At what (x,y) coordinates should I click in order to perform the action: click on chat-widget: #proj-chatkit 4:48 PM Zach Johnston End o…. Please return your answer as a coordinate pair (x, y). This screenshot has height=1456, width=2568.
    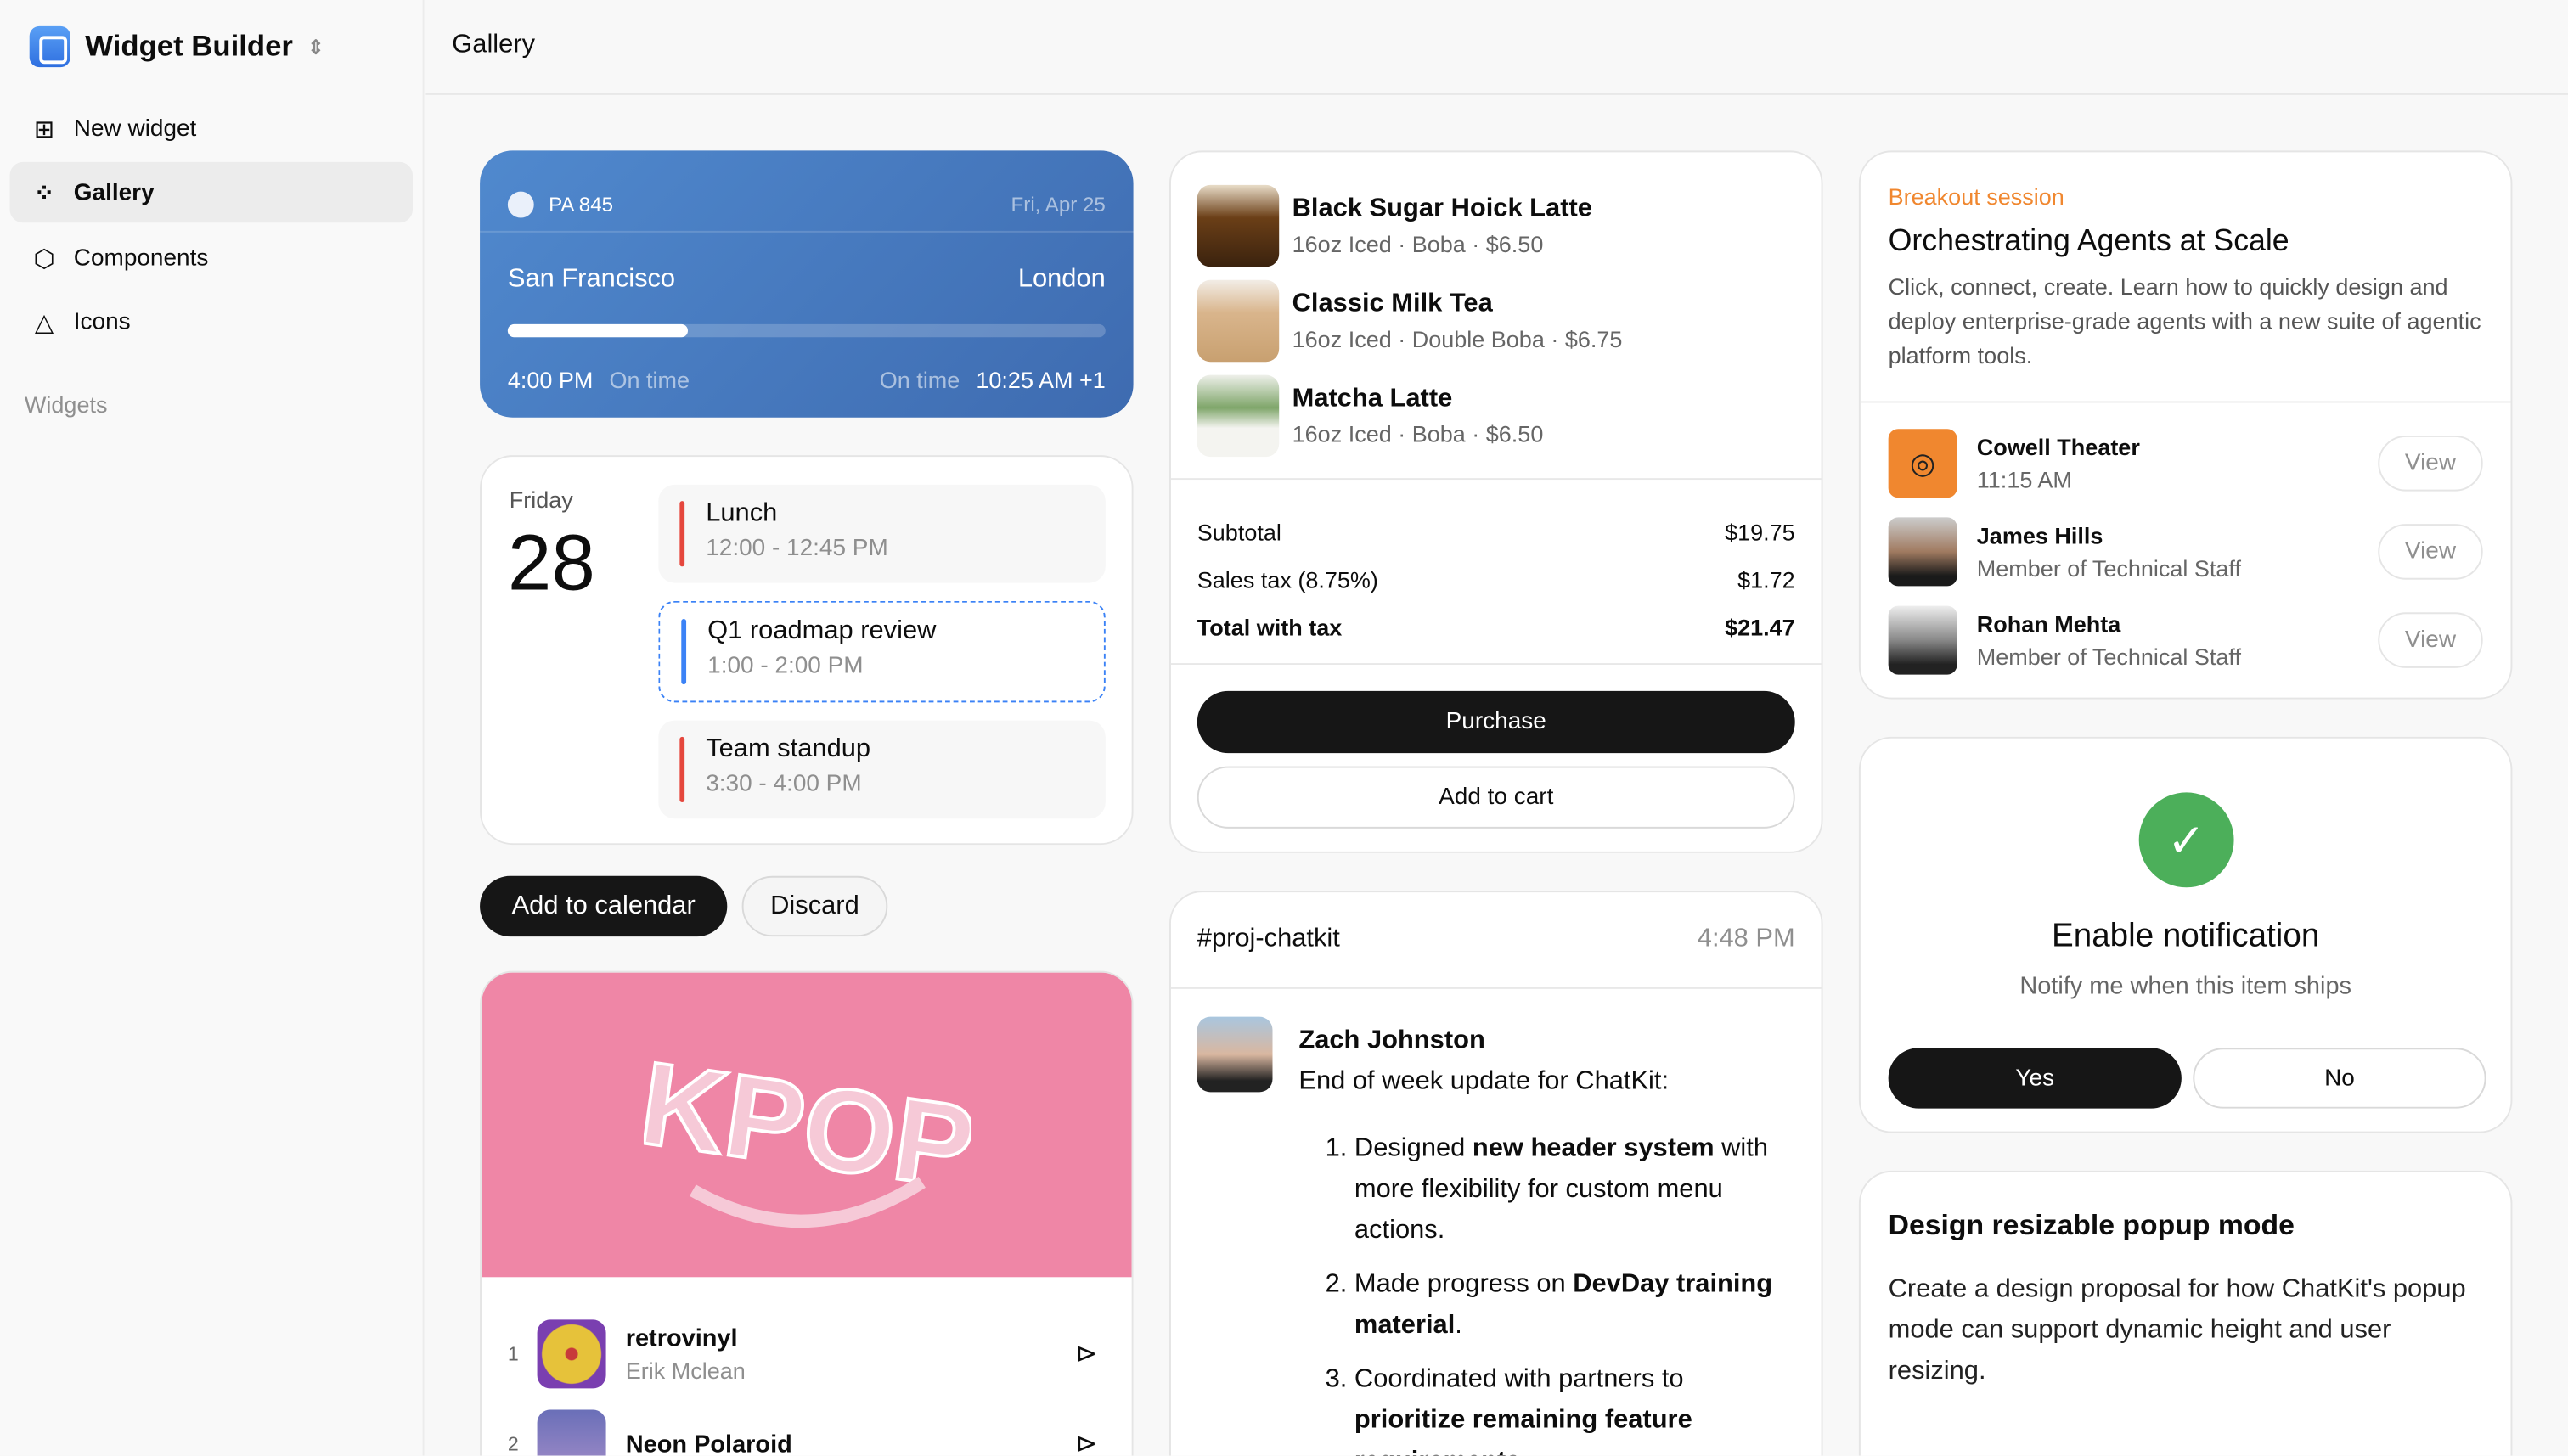
    Looking at the image, I should click on (1496, 1173).